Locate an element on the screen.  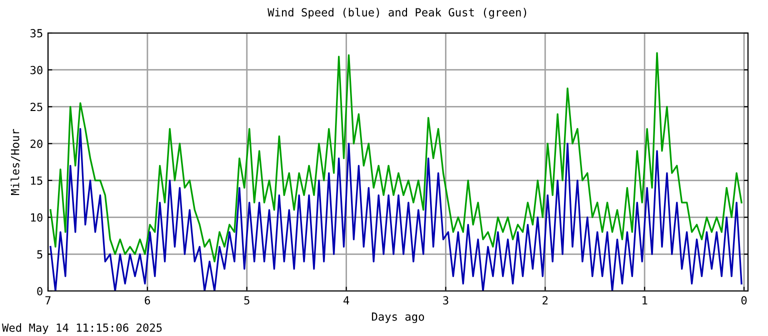
y-tick-label: 25 is located at coordinates (36, 107).